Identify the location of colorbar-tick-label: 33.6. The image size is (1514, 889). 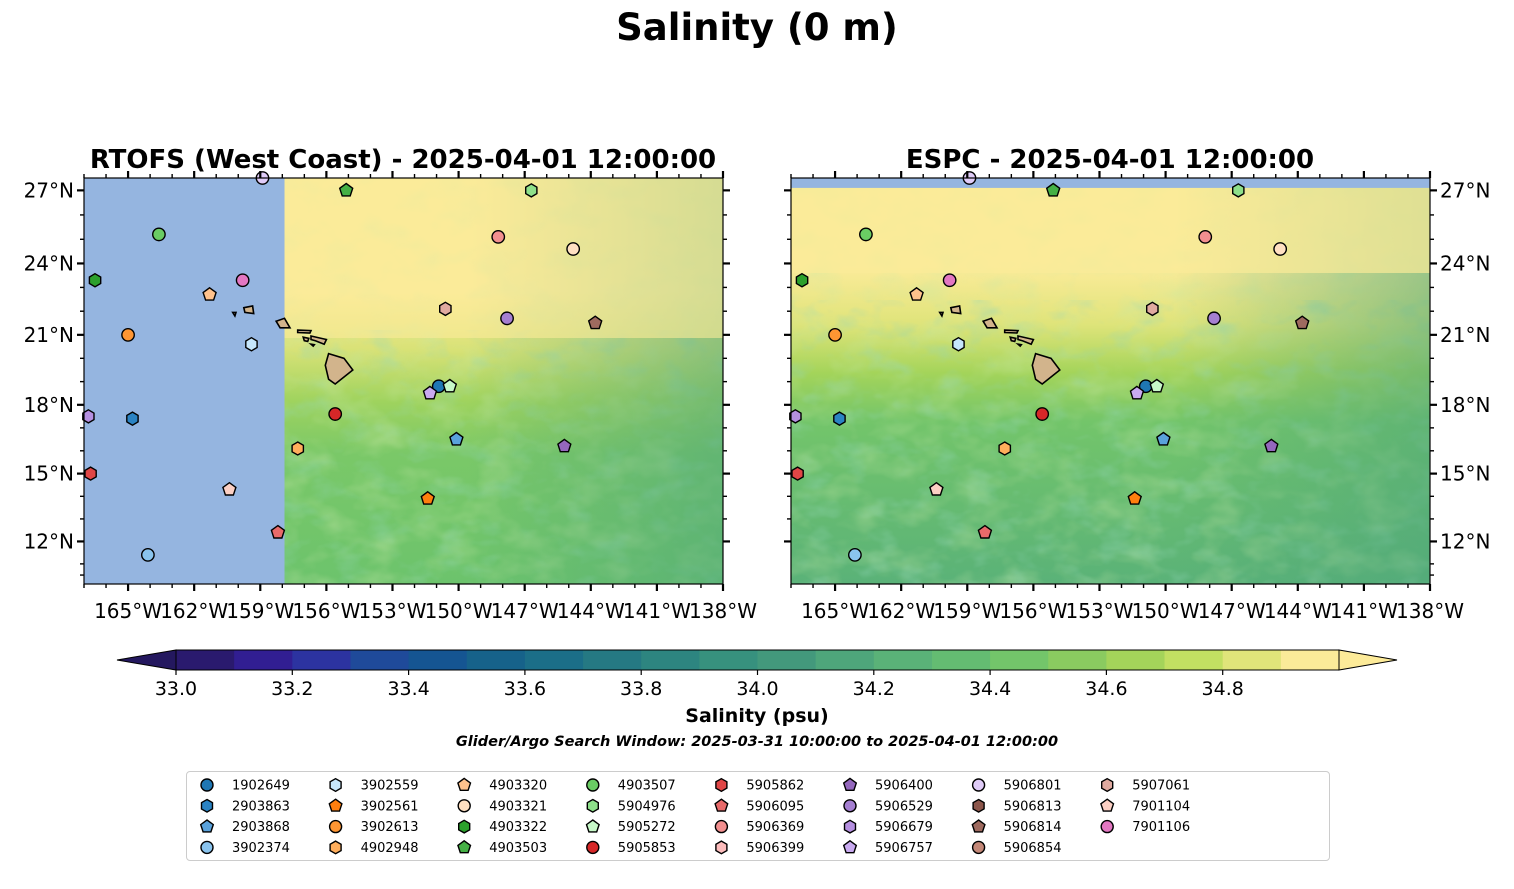
(525, 689).